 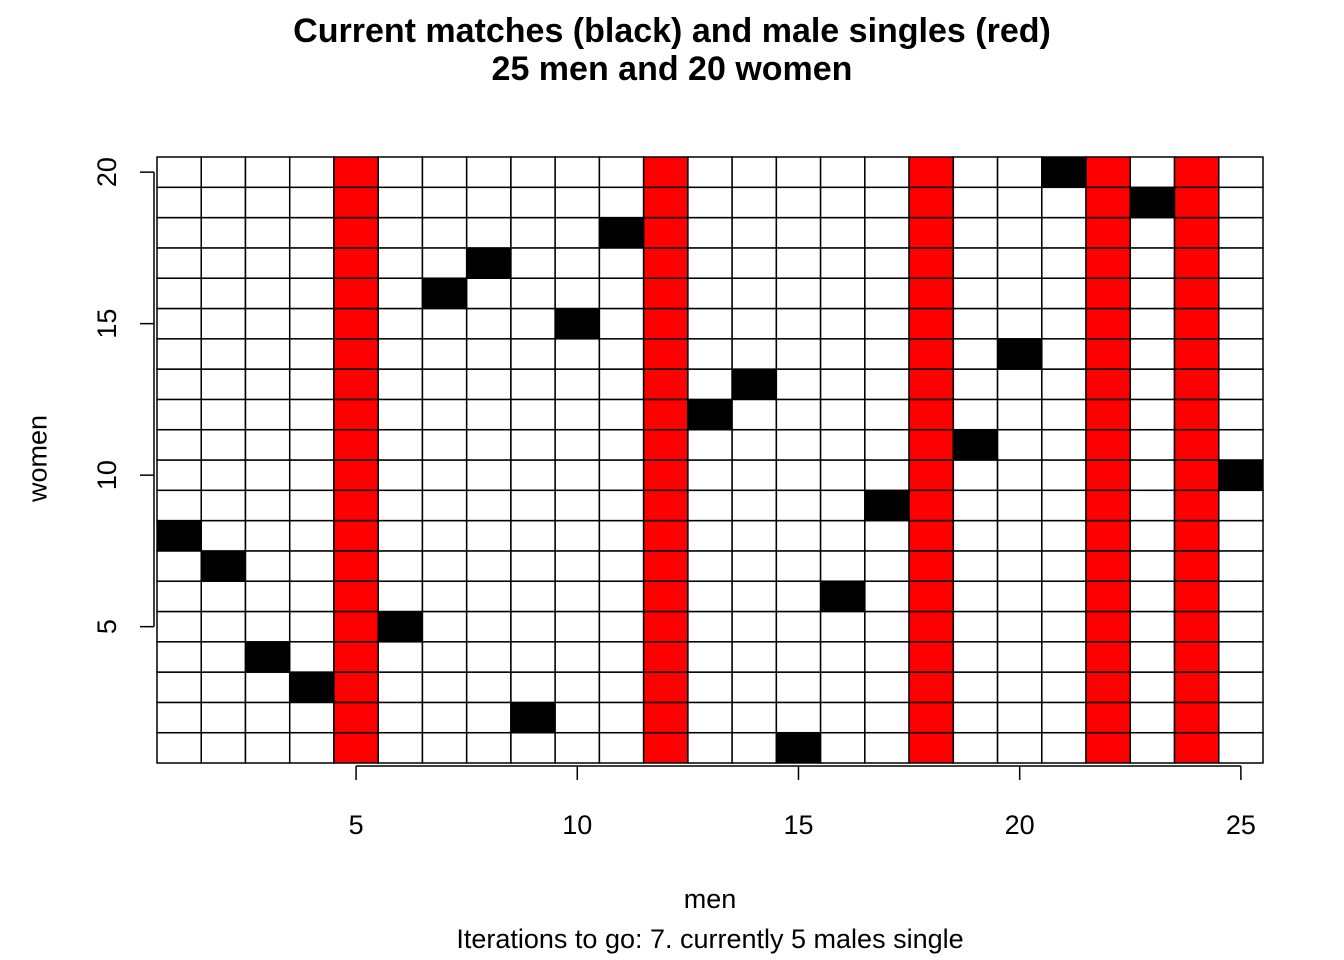 I want to click on cell-empty-man25-woman5, so click(x=1241, y=626).